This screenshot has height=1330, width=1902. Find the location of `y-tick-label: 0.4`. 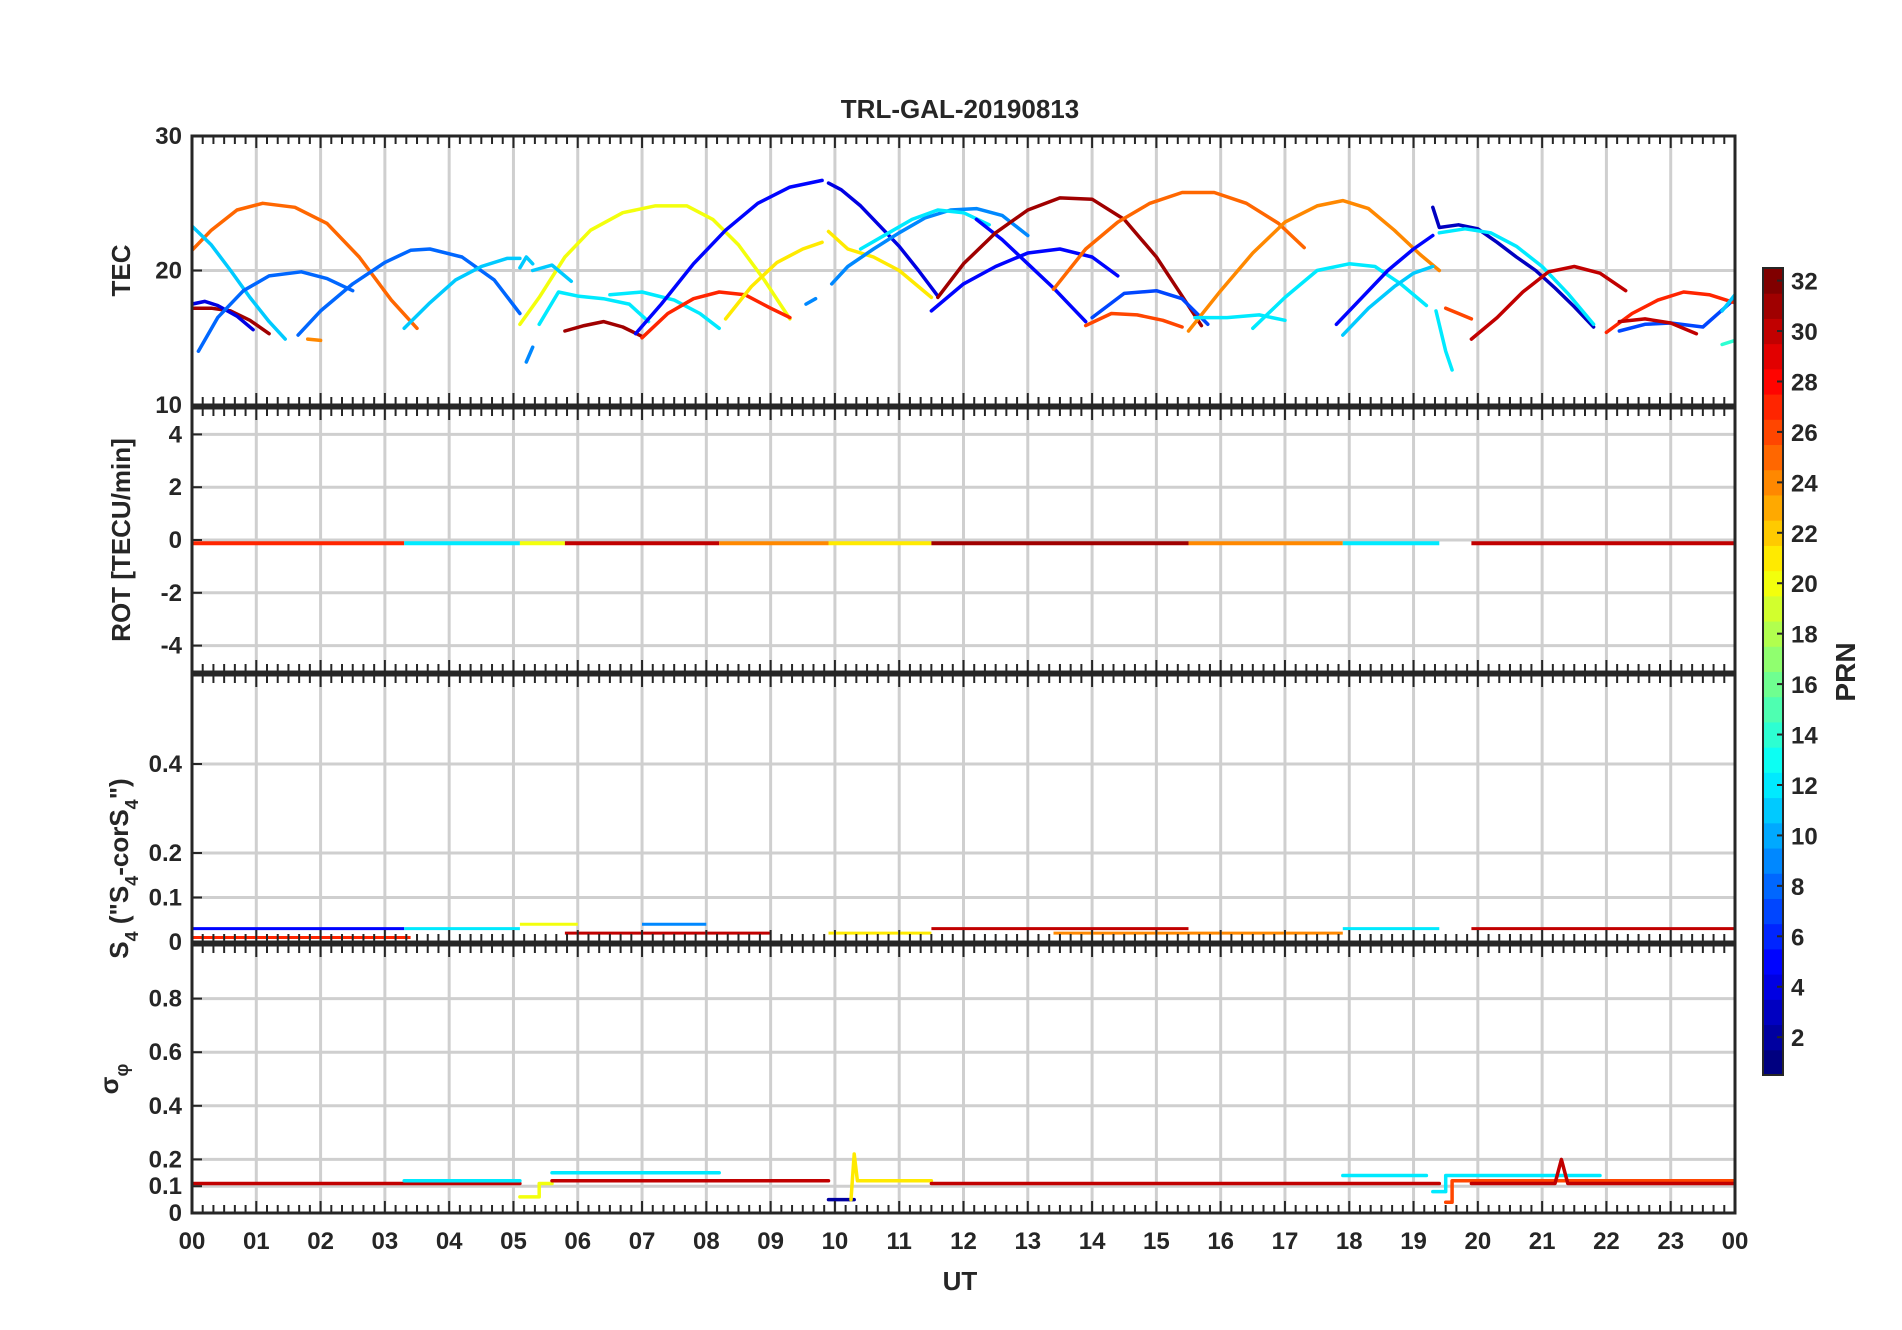

y-tick-label: 0.4 is located at coordinates (166, 1106).